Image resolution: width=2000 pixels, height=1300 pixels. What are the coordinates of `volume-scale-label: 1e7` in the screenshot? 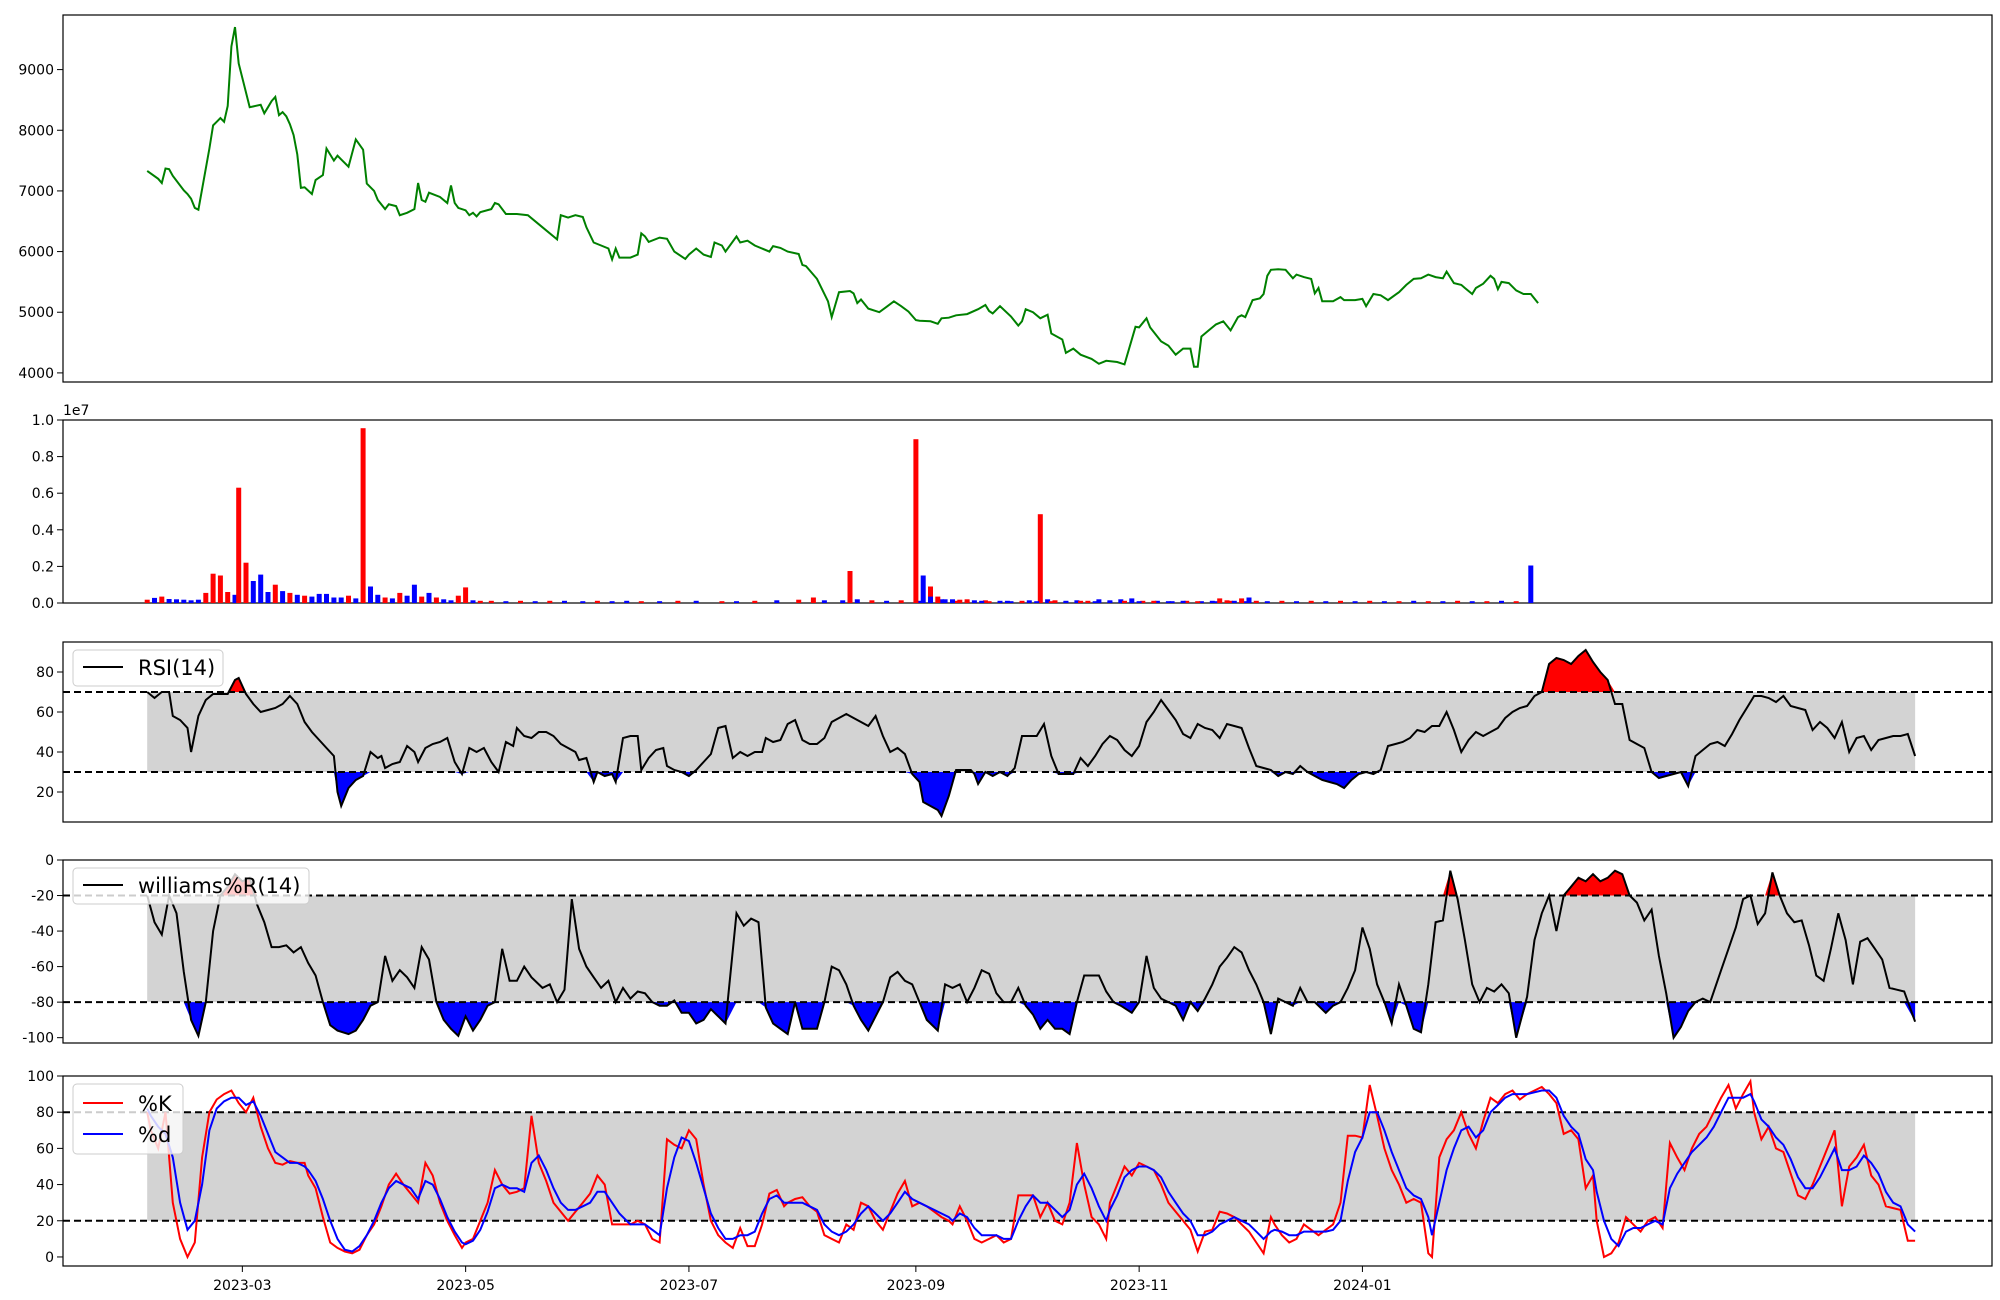 It's located at (76, 411).